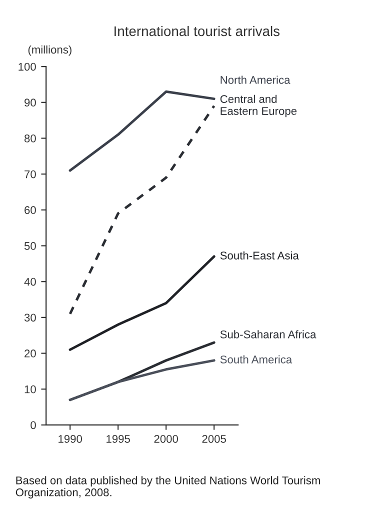 The height and width of the screenshot is (512, 384). I want to click on y-tick-label: 90, so click(30, 102).